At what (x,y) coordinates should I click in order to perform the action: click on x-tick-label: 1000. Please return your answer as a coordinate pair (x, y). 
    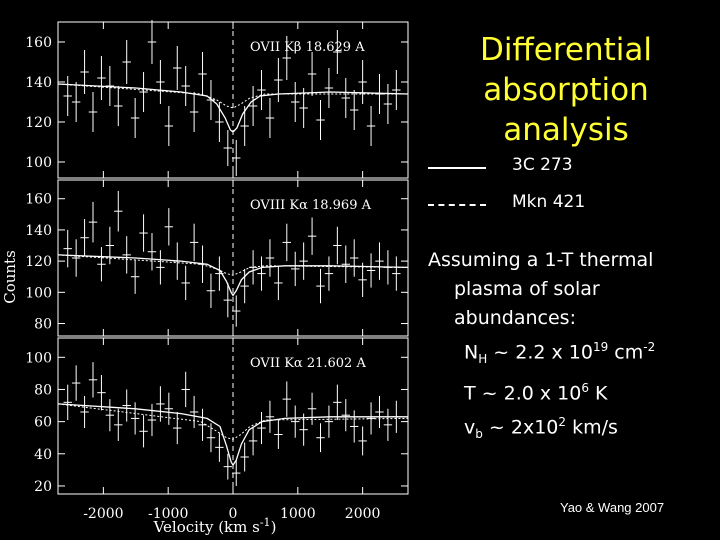
    Looking at the image, I should click on (298, 514).